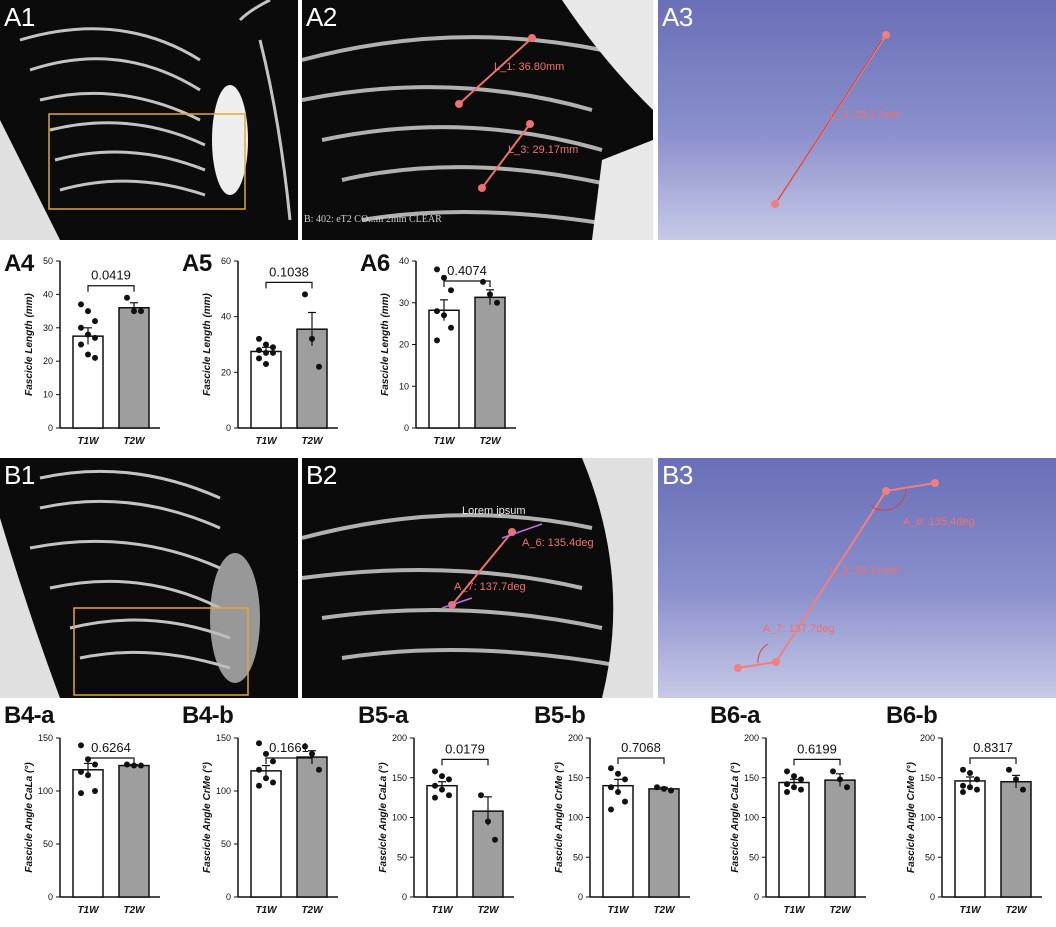 The height and width of the screenshot is (927, 1056). Describe the element at coordinates (494, 511) in the screenshot. I see `lorem-label: Lorem ipsum` at that location.